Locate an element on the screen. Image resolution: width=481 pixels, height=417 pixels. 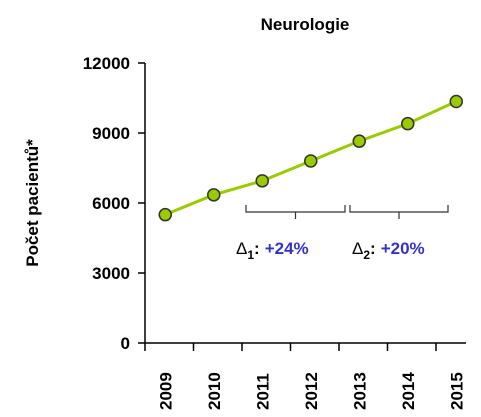
y-tick-label: 3000 is located at coordinates (111, 273).